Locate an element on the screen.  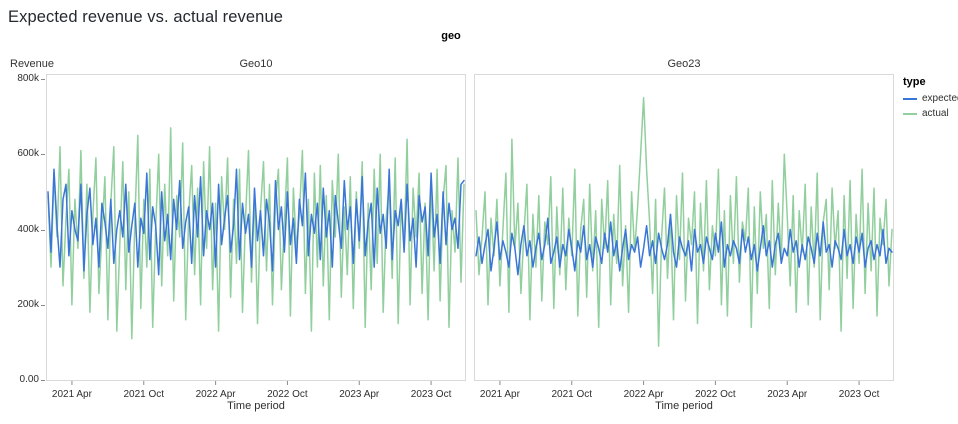
legend: type expected actual is located at coordinates (930, 90).